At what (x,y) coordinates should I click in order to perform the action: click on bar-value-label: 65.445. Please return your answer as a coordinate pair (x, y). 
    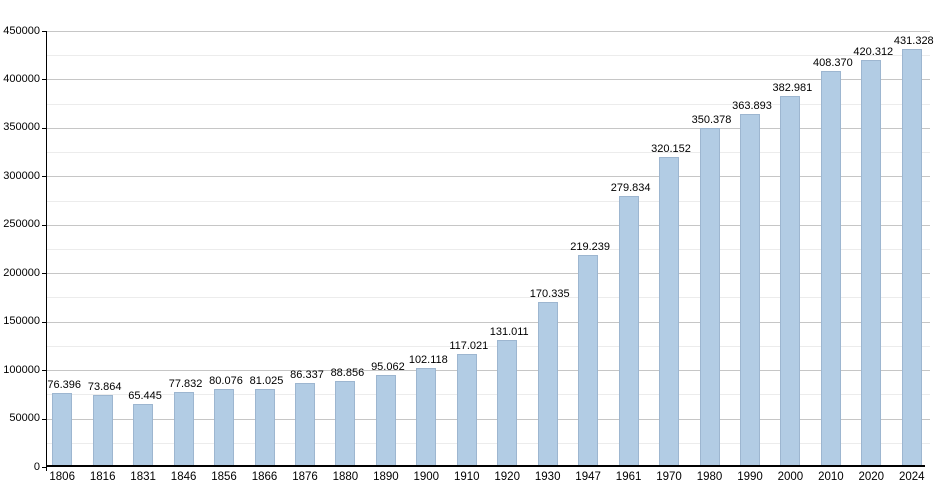
    Looking at the image, I should click on (145, 395).